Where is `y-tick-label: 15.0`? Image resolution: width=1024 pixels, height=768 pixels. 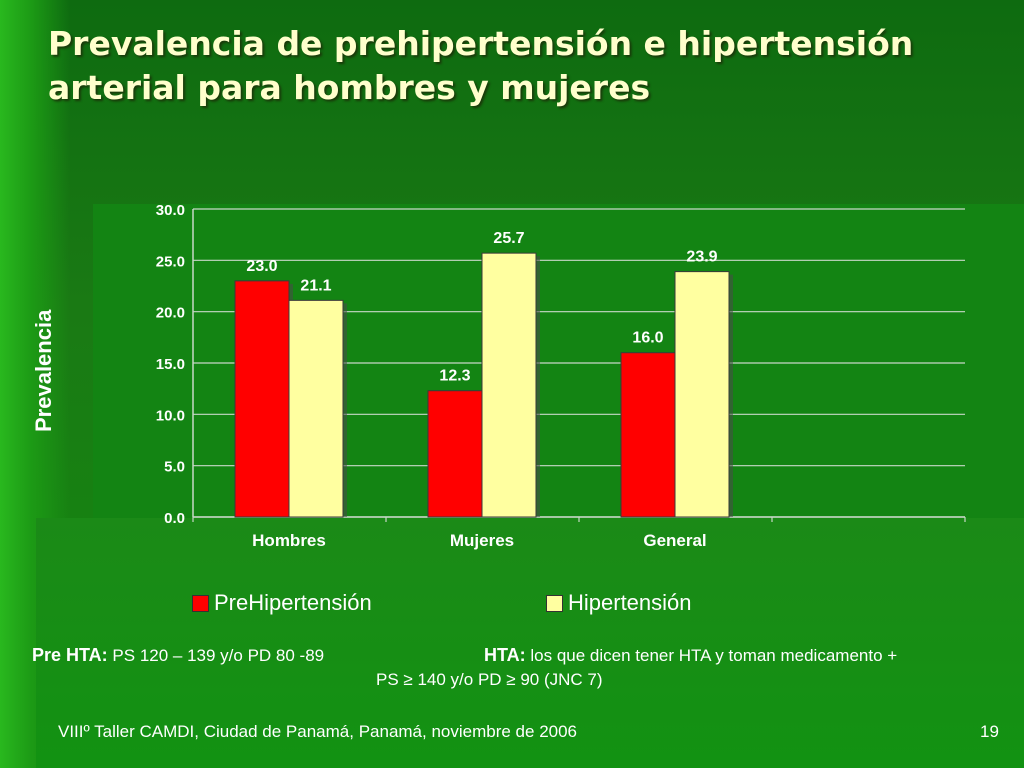
y-tick-label: 15.0 is located at coordinates (170, 364).